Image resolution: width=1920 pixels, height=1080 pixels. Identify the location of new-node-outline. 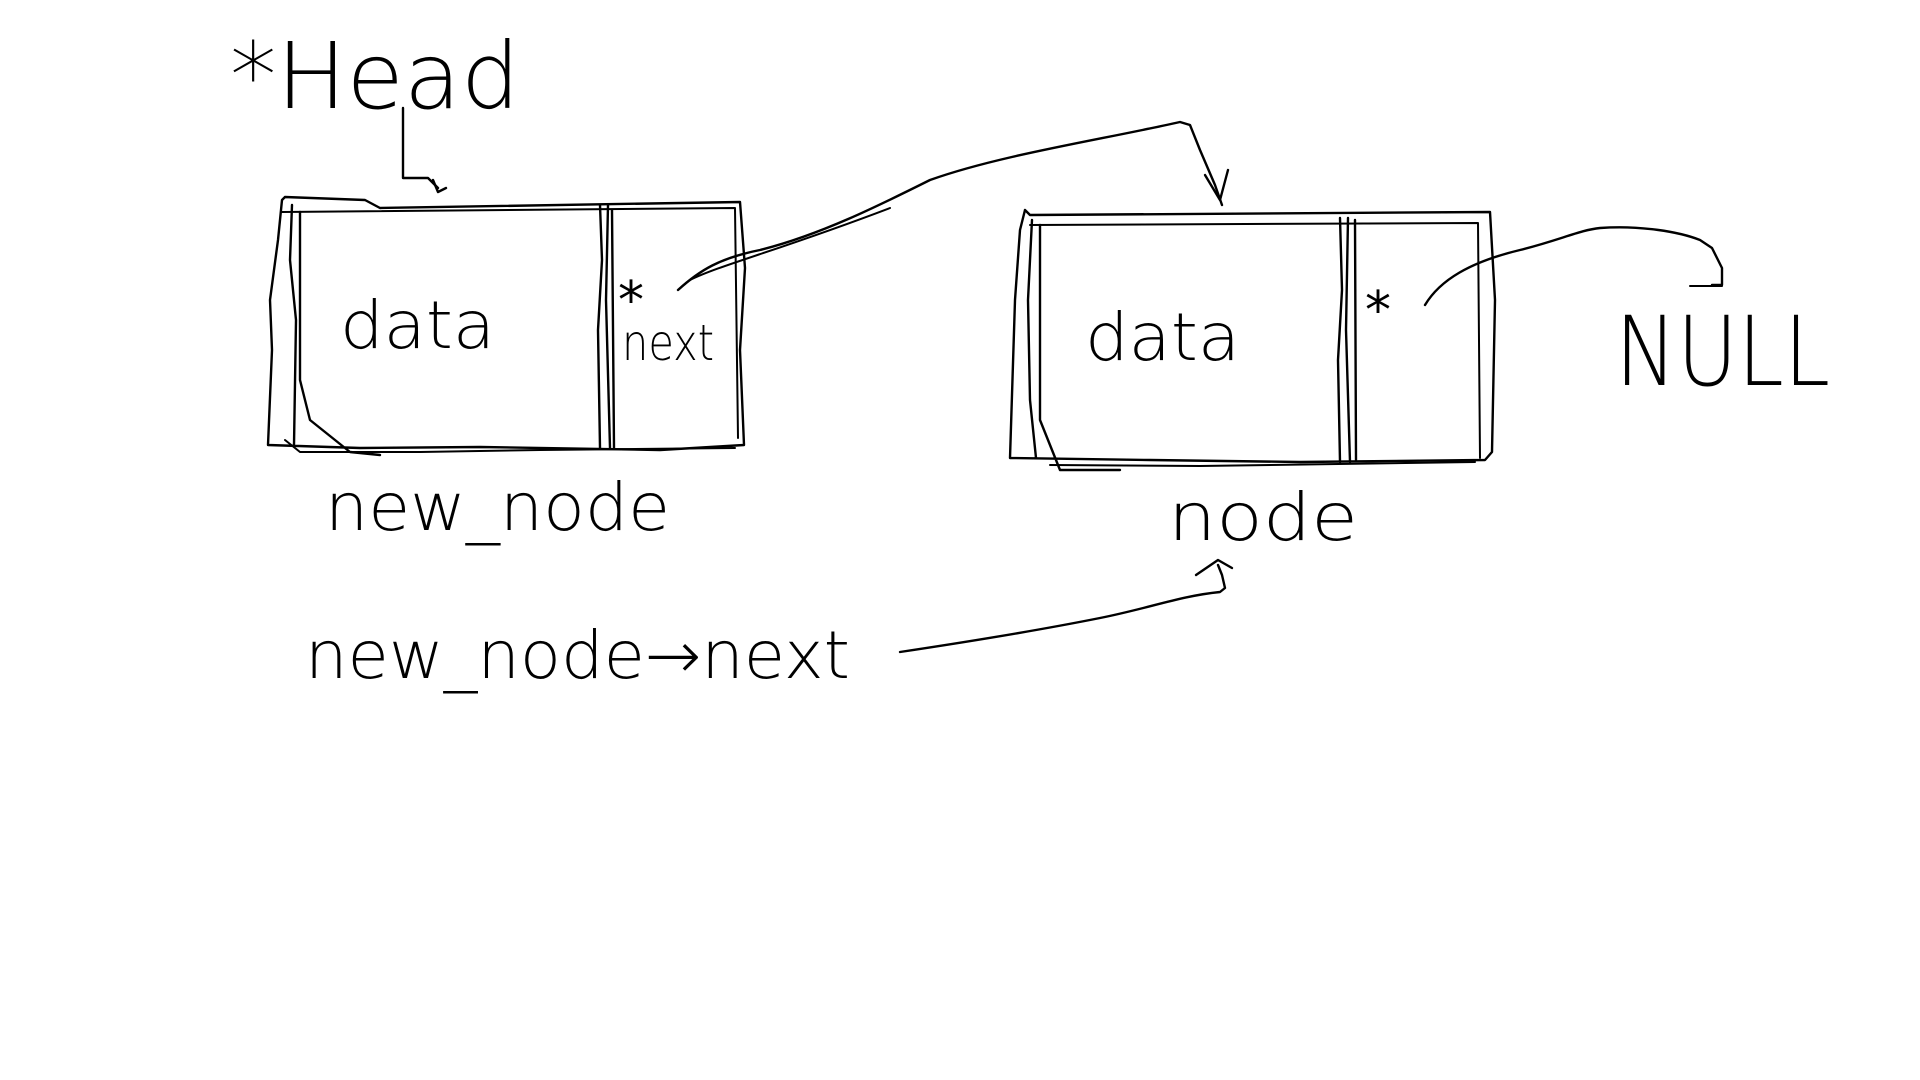
(506, 326).